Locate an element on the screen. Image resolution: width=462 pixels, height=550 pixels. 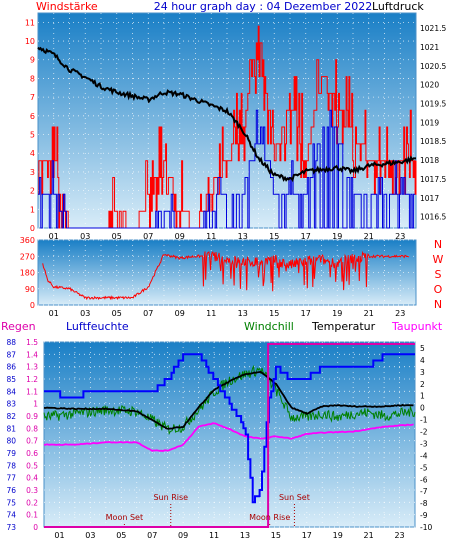
temperature-label: Temperatur is located at coordinates (343, 326).